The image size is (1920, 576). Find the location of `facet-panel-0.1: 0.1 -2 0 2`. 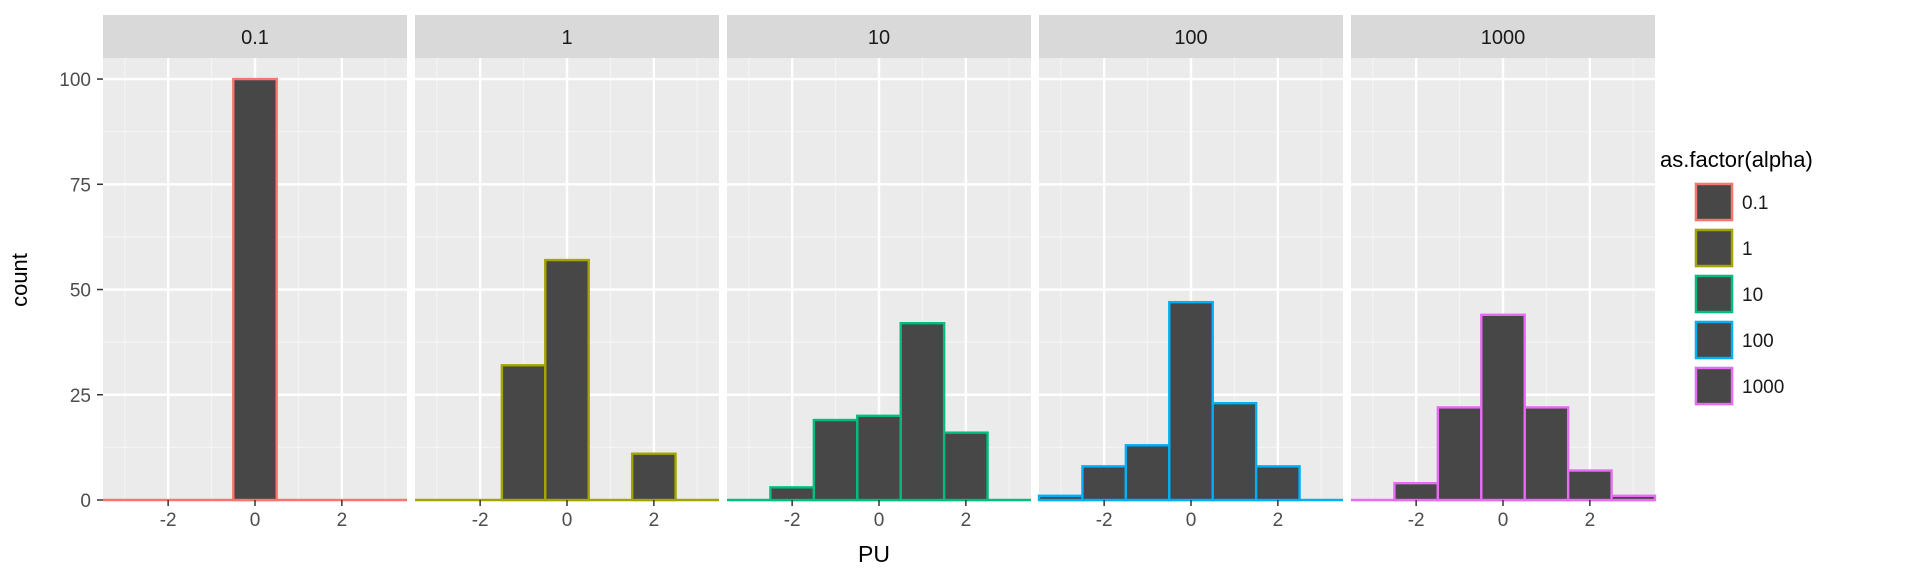

facet-panel-0.1: 0.1 -2 0 2 is located at coordinates (255, 273).